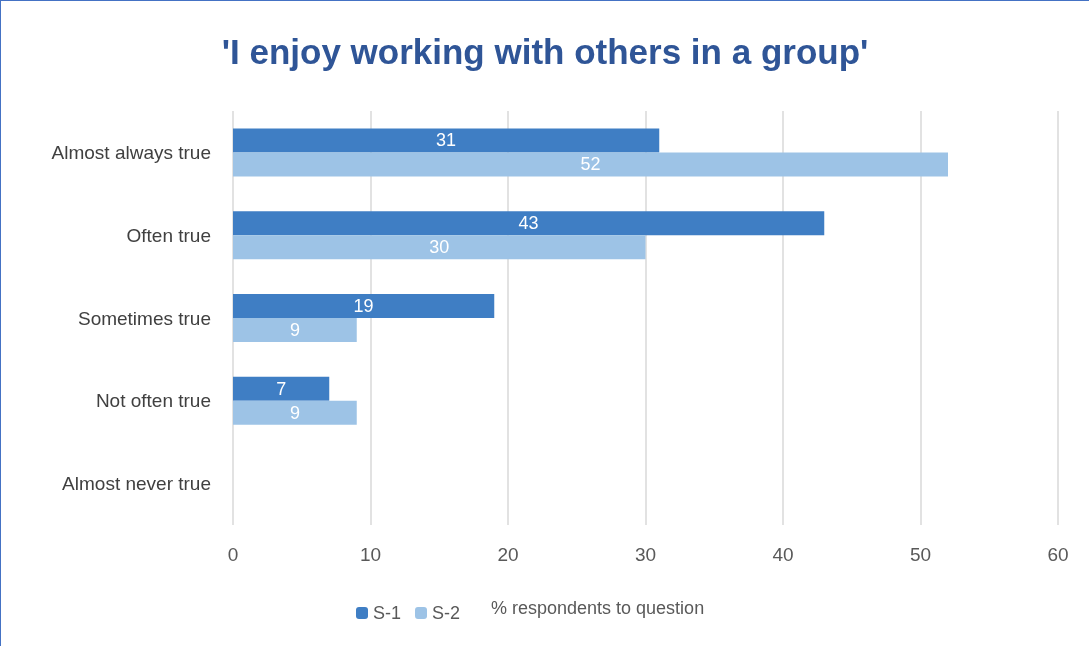 The height and width of the screenshot is (646, 1089). What do you see at coordinates (783, 554) in the screenshot?
I see `x-tick-label: 40` at bounding box center [783, 554].